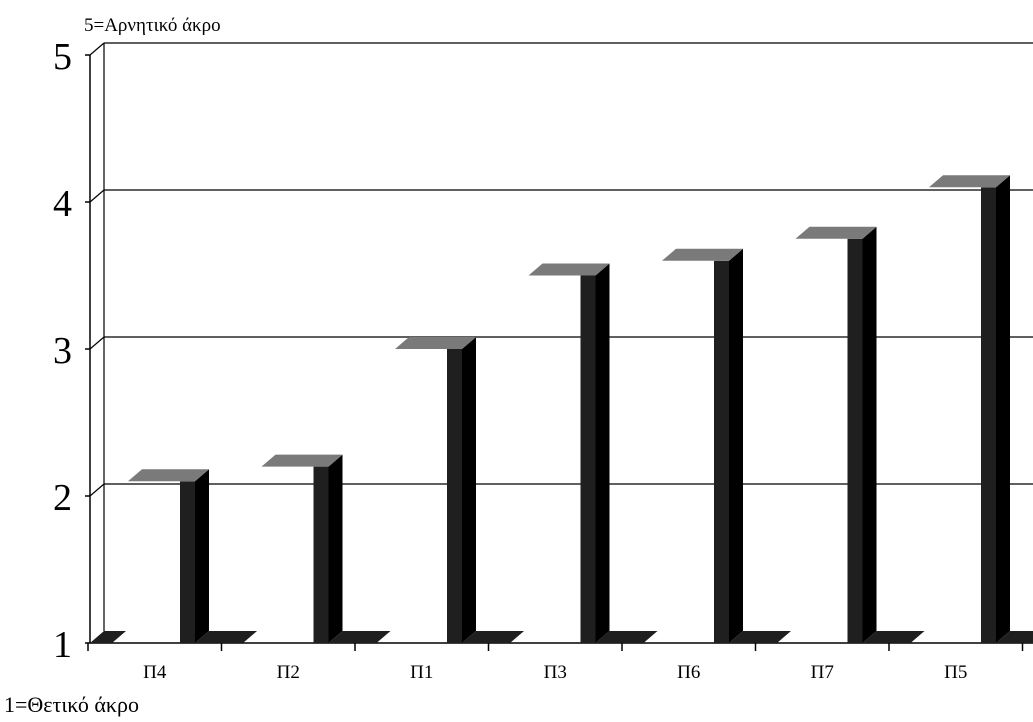 This screenshot has width=1033, height=722. I want to click on y-tick-label: 3, so click(62, 351).